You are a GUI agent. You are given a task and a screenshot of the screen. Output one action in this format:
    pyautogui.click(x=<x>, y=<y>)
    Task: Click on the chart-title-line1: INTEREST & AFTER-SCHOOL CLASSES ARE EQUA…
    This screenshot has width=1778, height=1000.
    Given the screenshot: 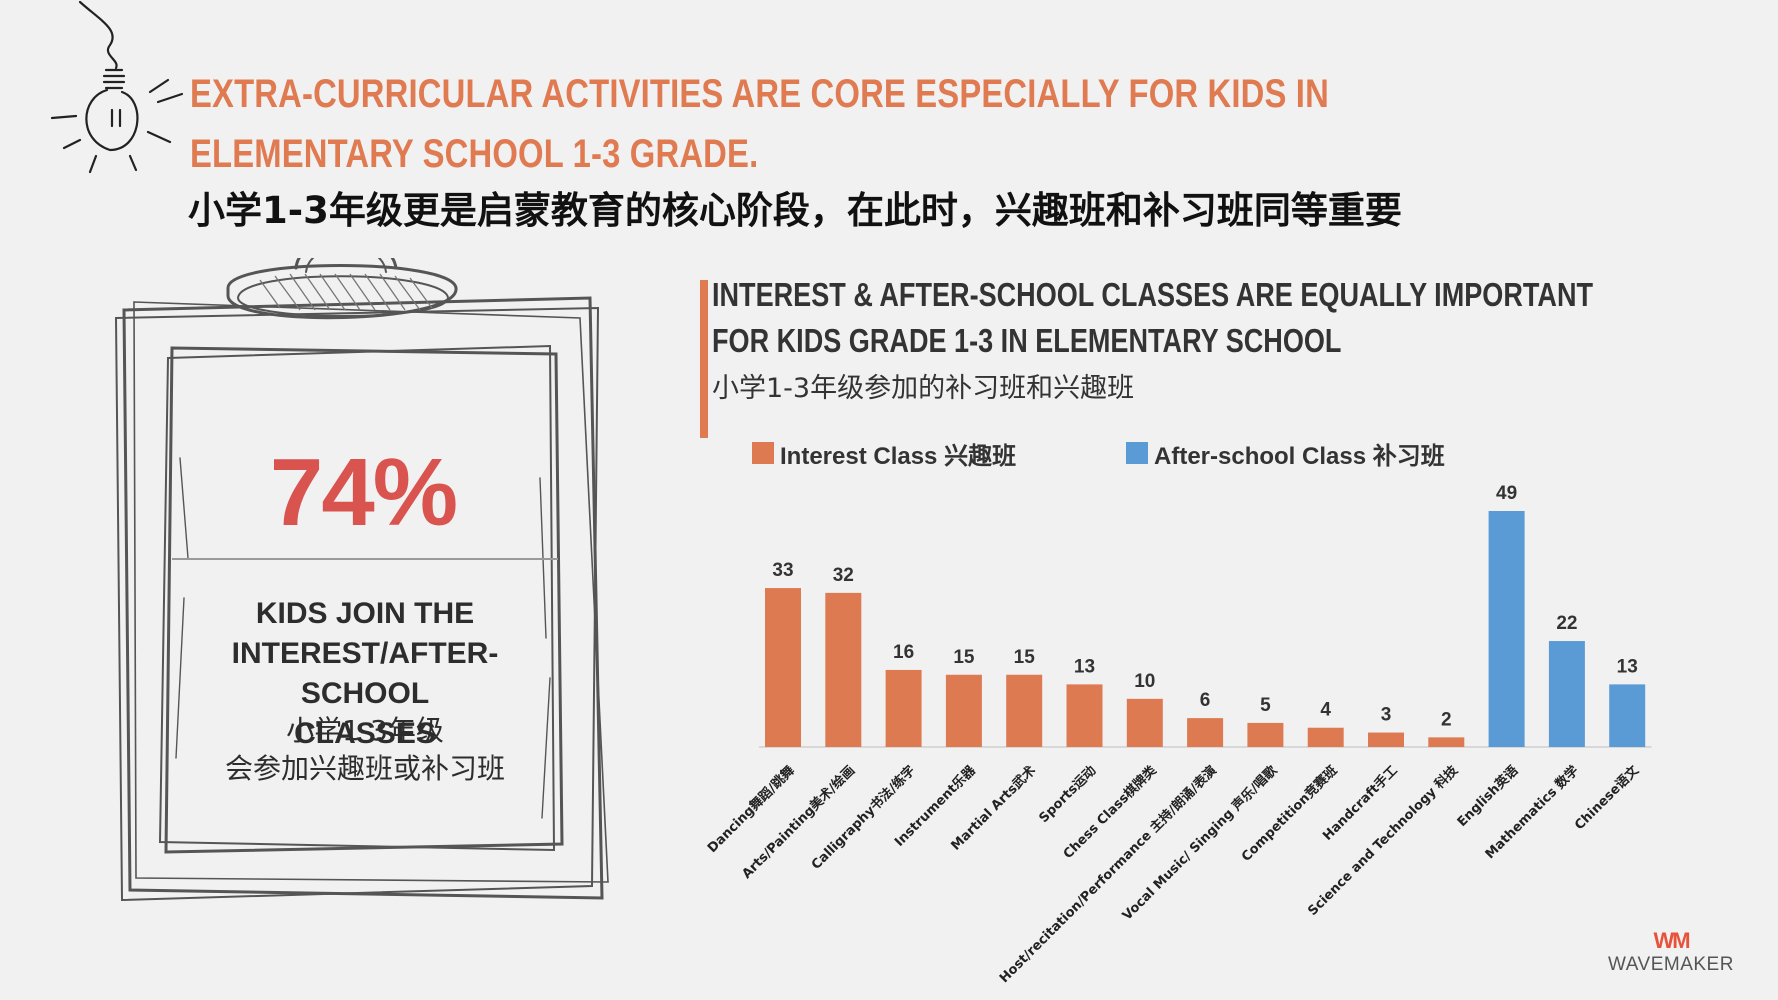 What is the action you would take?
    pyautogui.click(x=1153, y=294)
    